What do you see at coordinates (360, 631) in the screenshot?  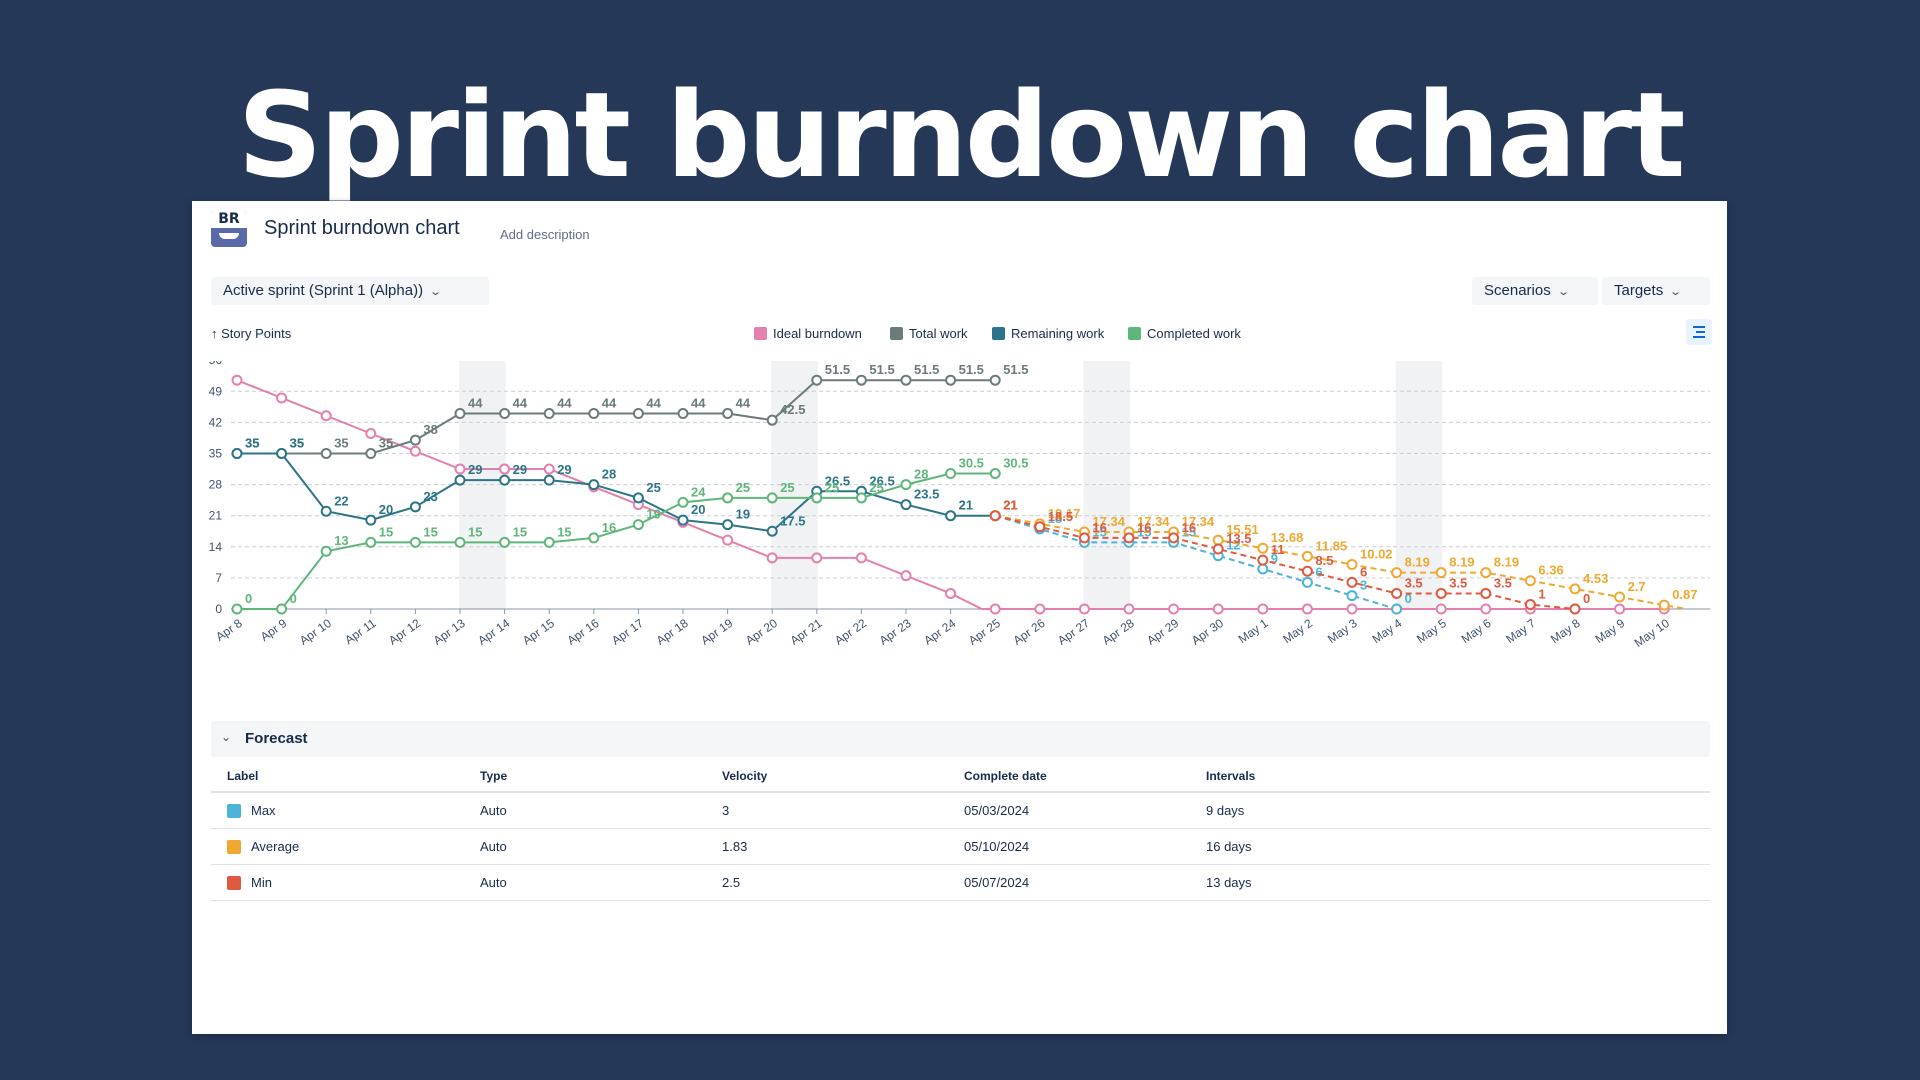 I see `x-tick-label: Apr 11` at bounding box center [360, 631].